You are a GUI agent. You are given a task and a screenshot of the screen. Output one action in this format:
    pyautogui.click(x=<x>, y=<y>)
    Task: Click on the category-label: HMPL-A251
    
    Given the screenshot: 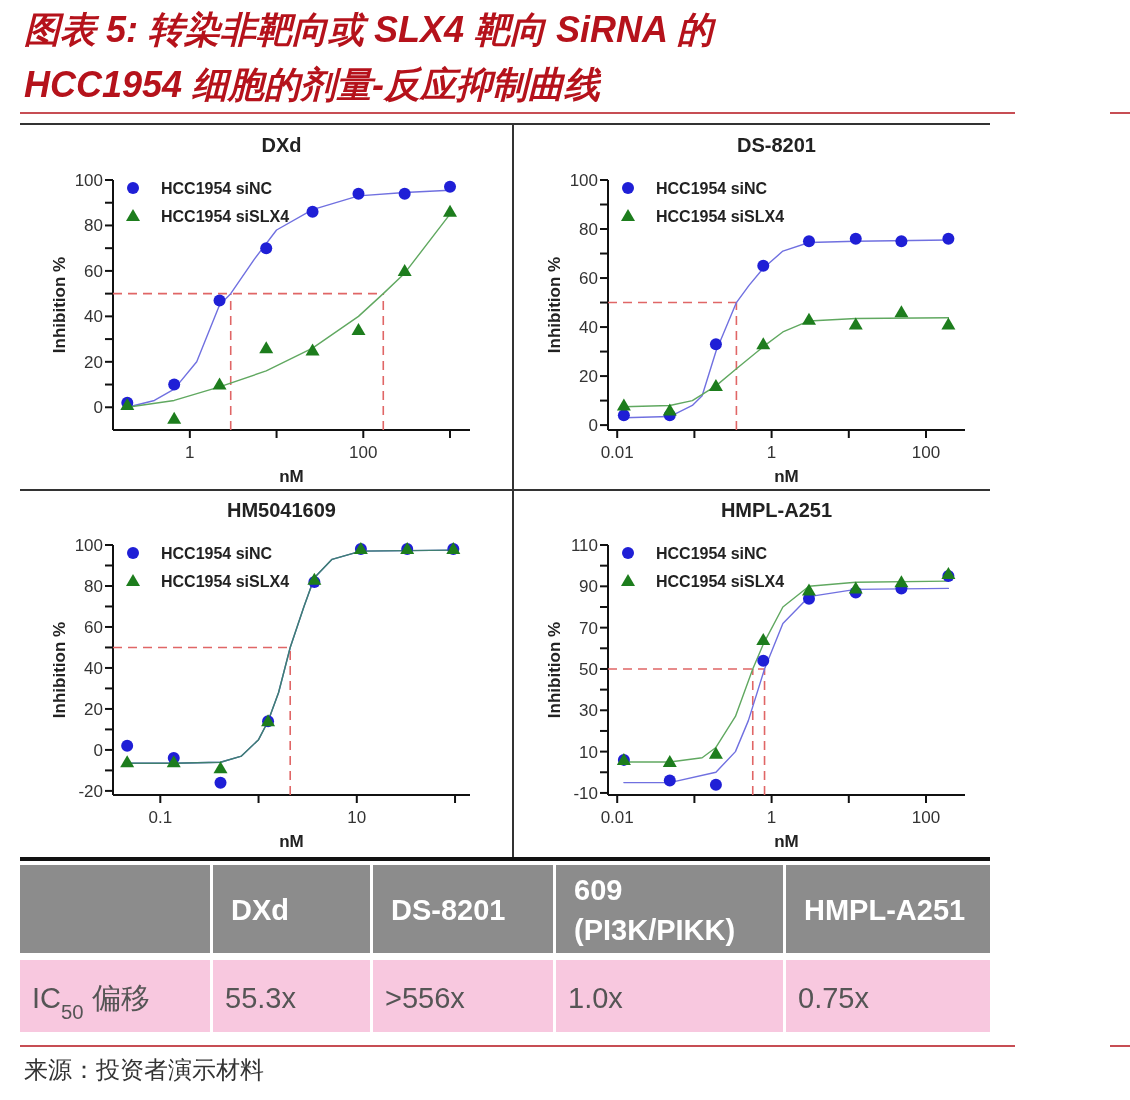 What is the action you would take?
    pyautogui.click(x=885, y=910)
    